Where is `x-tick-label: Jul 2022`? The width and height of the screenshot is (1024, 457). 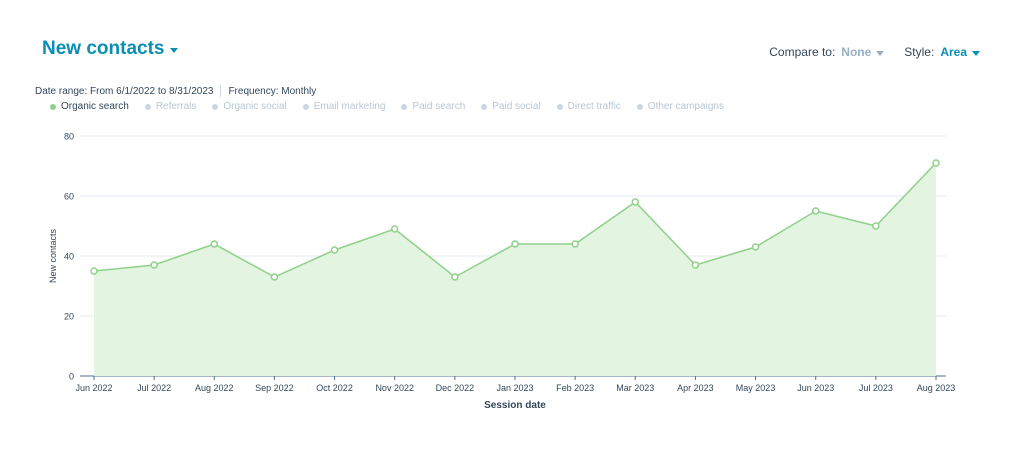 x-tick-label: Jul 2022 is located at coordinates (154, 388).